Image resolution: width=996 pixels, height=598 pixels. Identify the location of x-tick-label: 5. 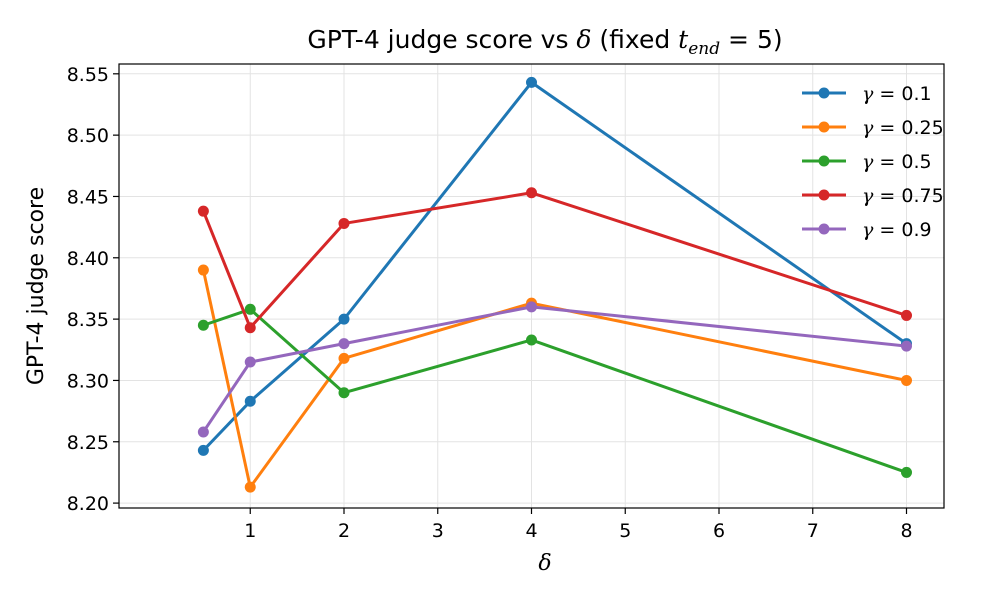
(625, 531).